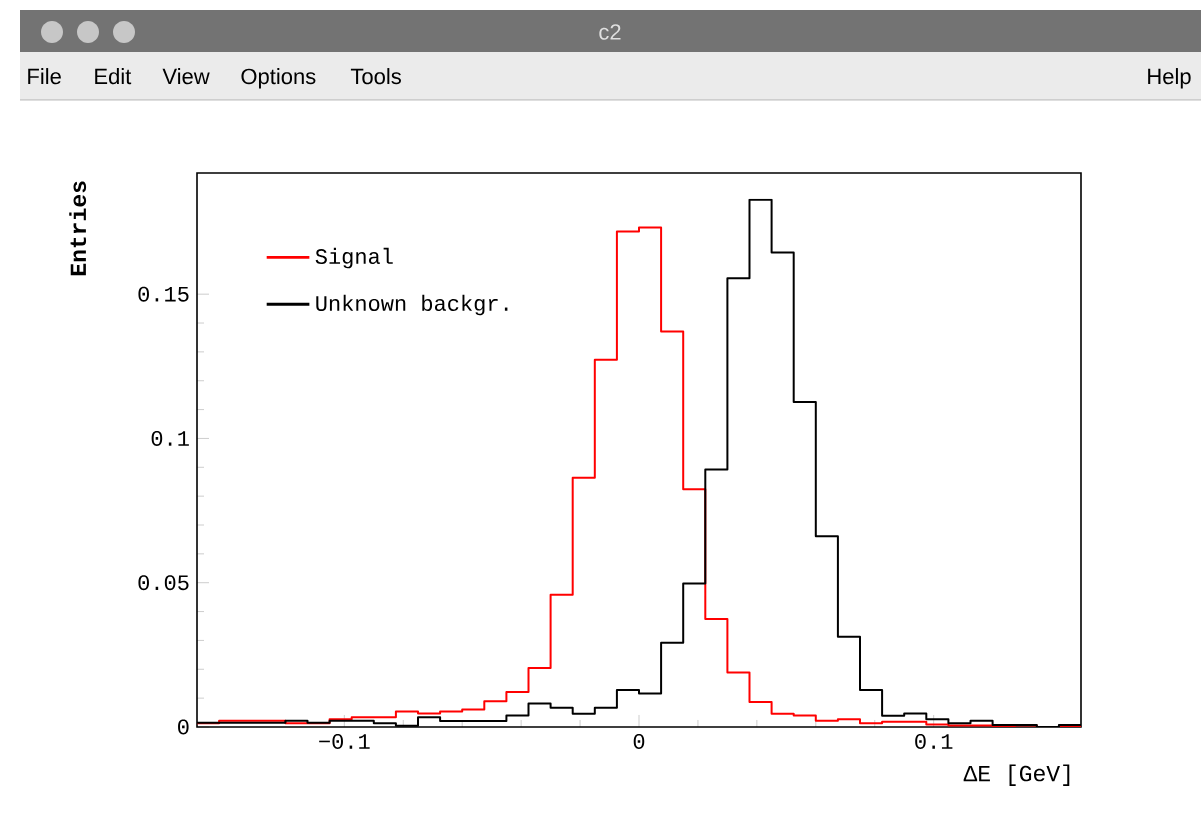 Image resolution: width=1201 pixels, height=834 pixels. What do you see at coordinates (163, 294) in the screenshot?
I see `y-tick-label: 0.15` at bounding box center [163, 294].